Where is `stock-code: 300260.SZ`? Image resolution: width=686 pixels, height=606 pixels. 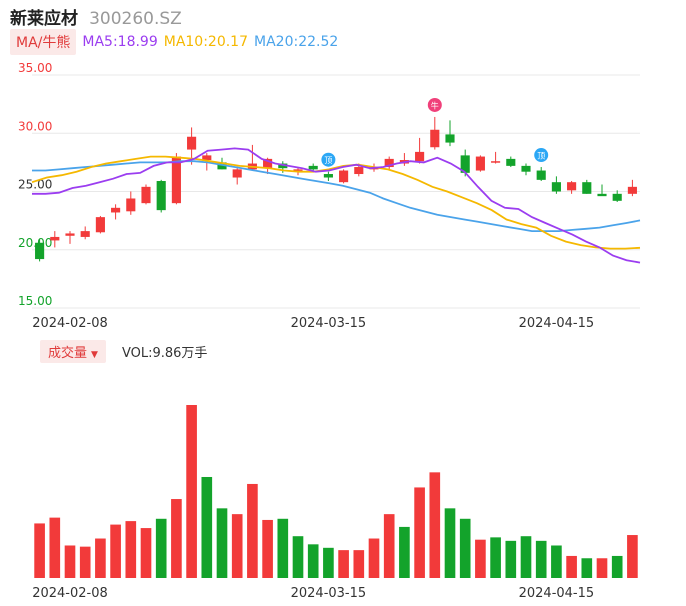 stock-code: 300260.SZ is located at coordinates (135, 19).